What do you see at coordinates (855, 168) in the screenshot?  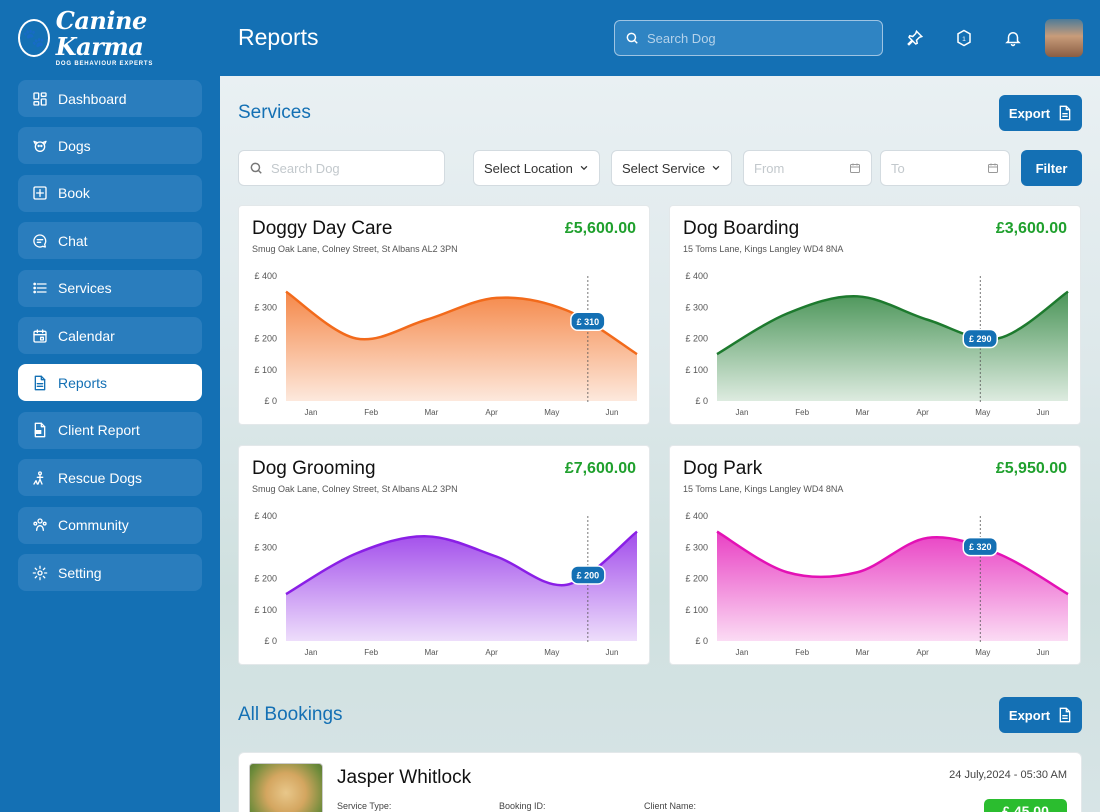 I see `calendar-icon` at bounding box center [855, 168].